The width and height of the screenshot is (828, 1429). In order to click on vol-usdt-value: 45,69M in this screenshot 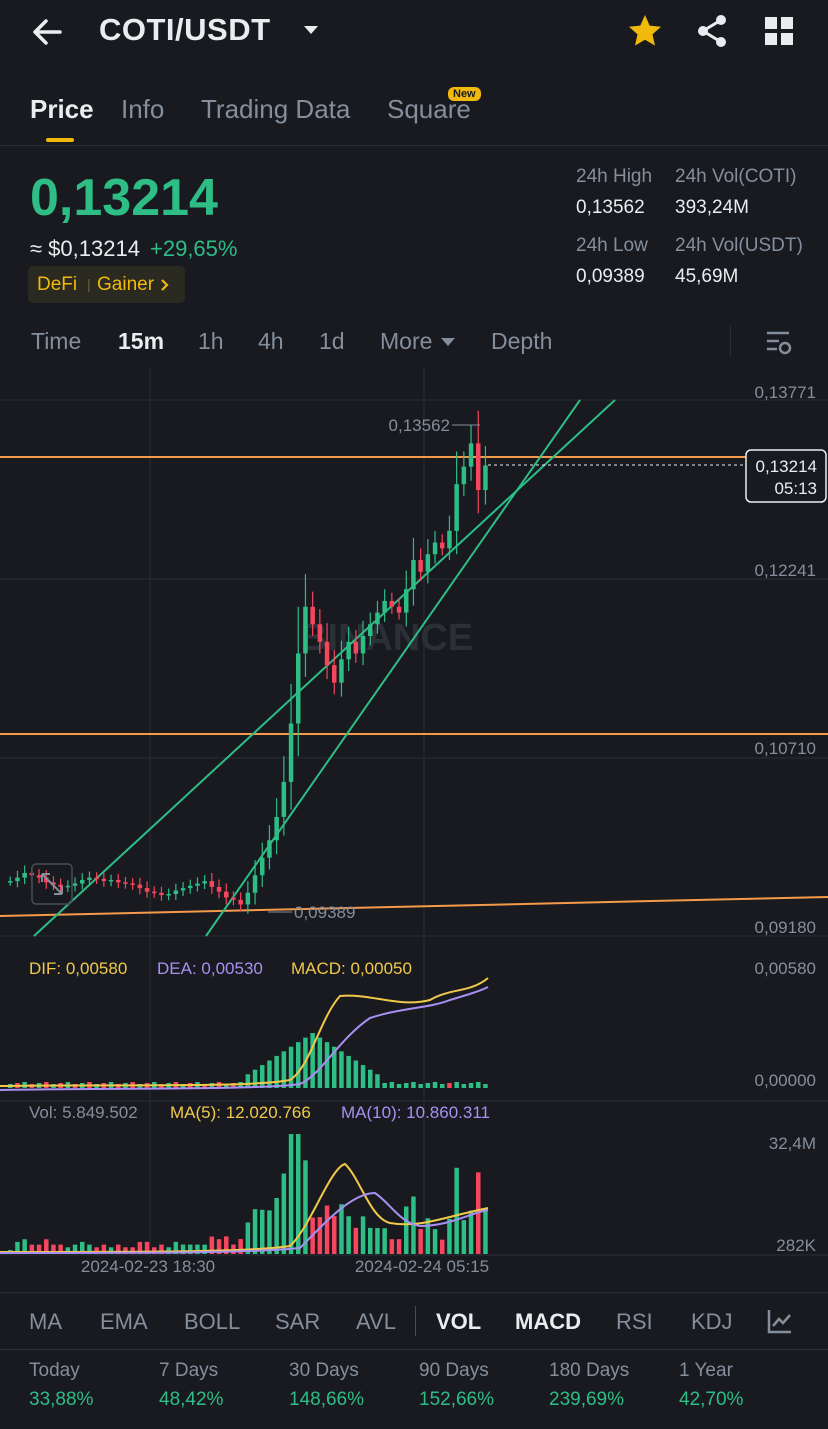, I will do `click(707, 276)`.